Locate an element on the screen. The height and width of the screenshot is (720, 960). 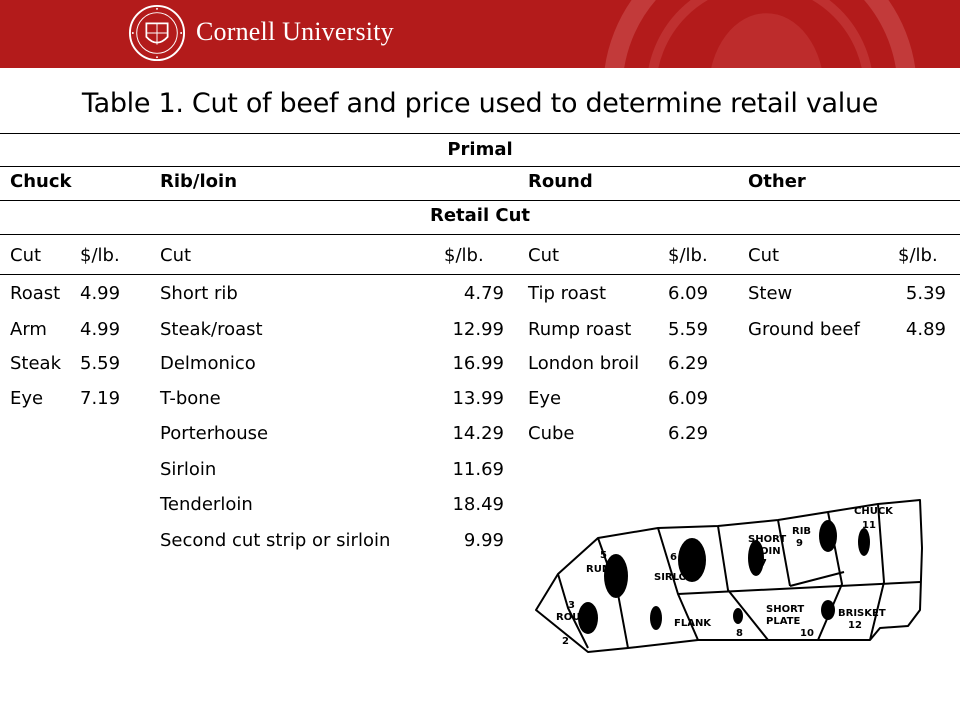
primal-header: Primal is located at coordinates (480, 149).